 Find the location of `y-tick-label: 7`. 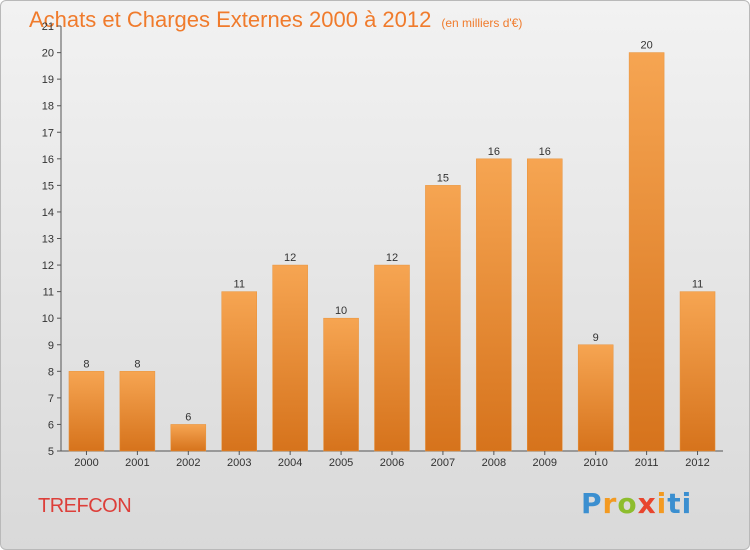

y-tick-label: 7 is located at coordinates (51, 399).